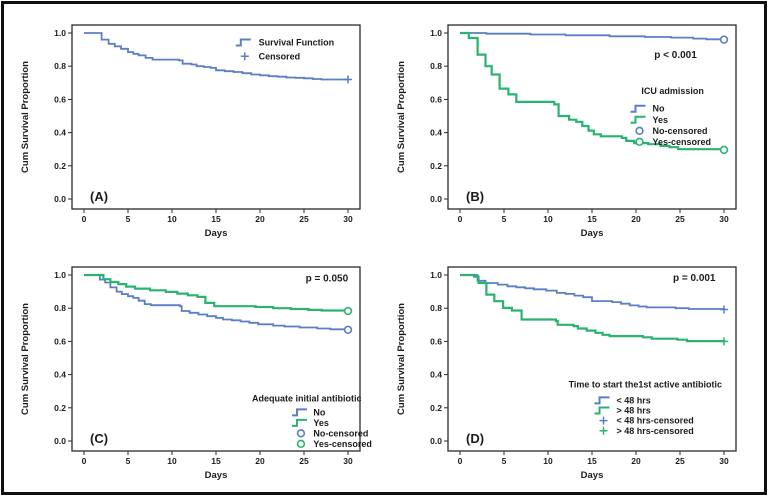  What do you see at coordinates (327, 279) in the screenshot?
I see `p-value-annotation: p = 0.050` at bounding box center [327, 279].